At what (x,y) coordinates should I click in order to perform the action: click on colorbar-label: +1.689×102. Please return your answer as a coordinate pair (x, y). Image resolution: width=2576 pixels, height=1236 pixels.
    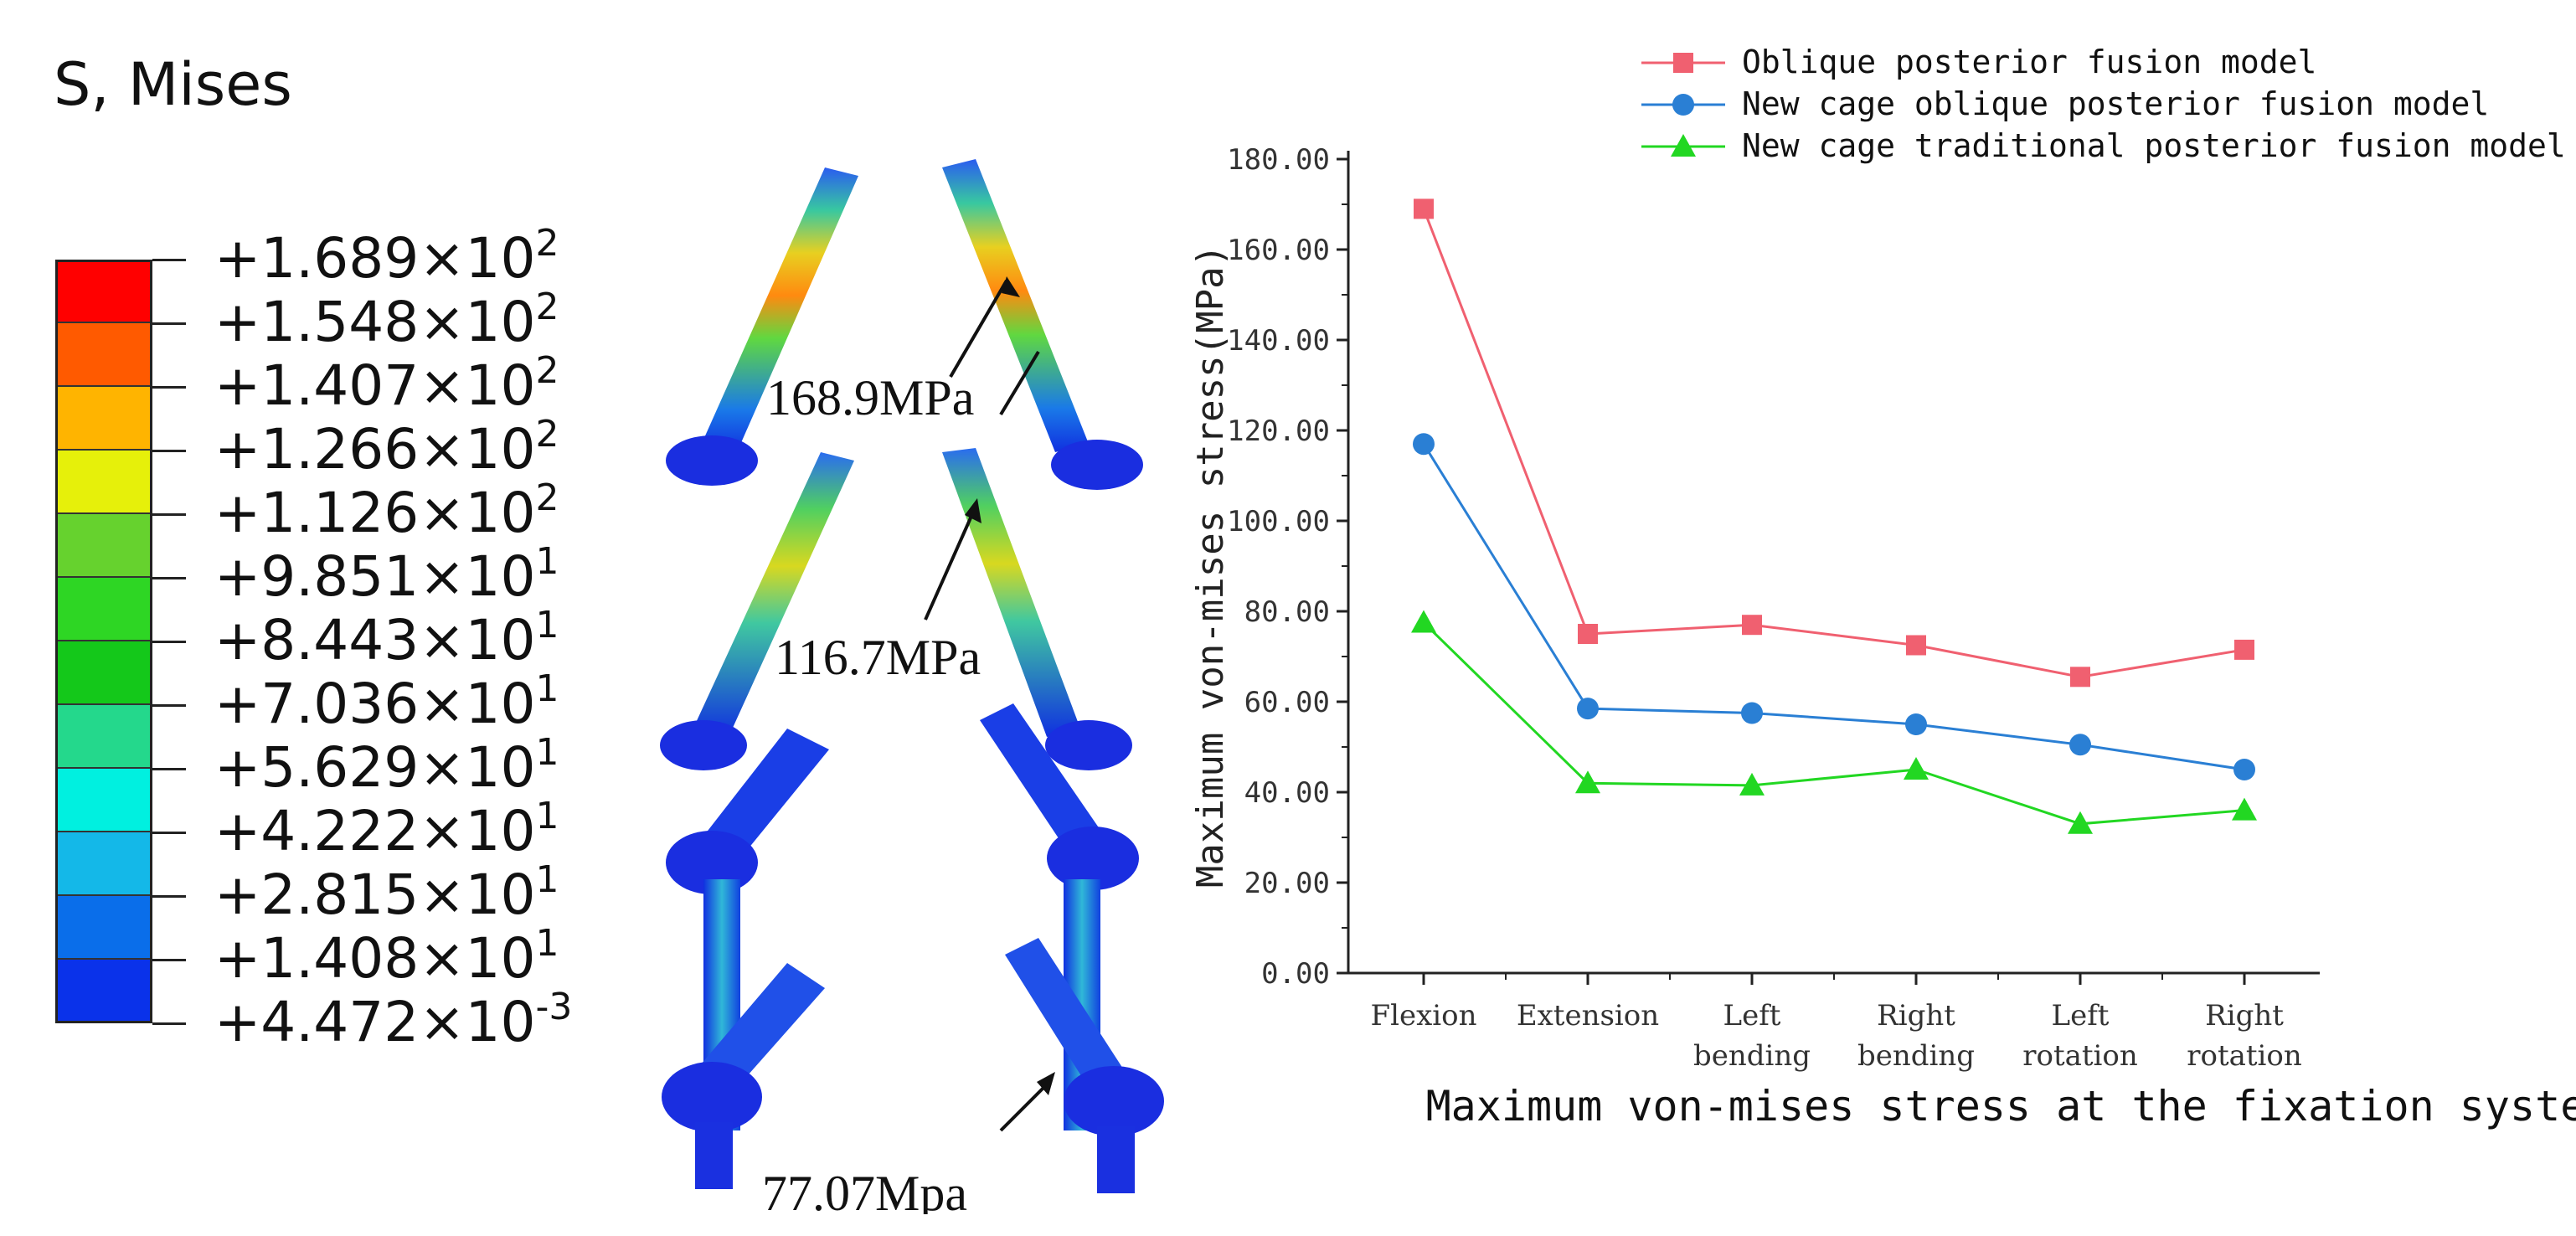
    Looking at the image, I should click on (386, 255).